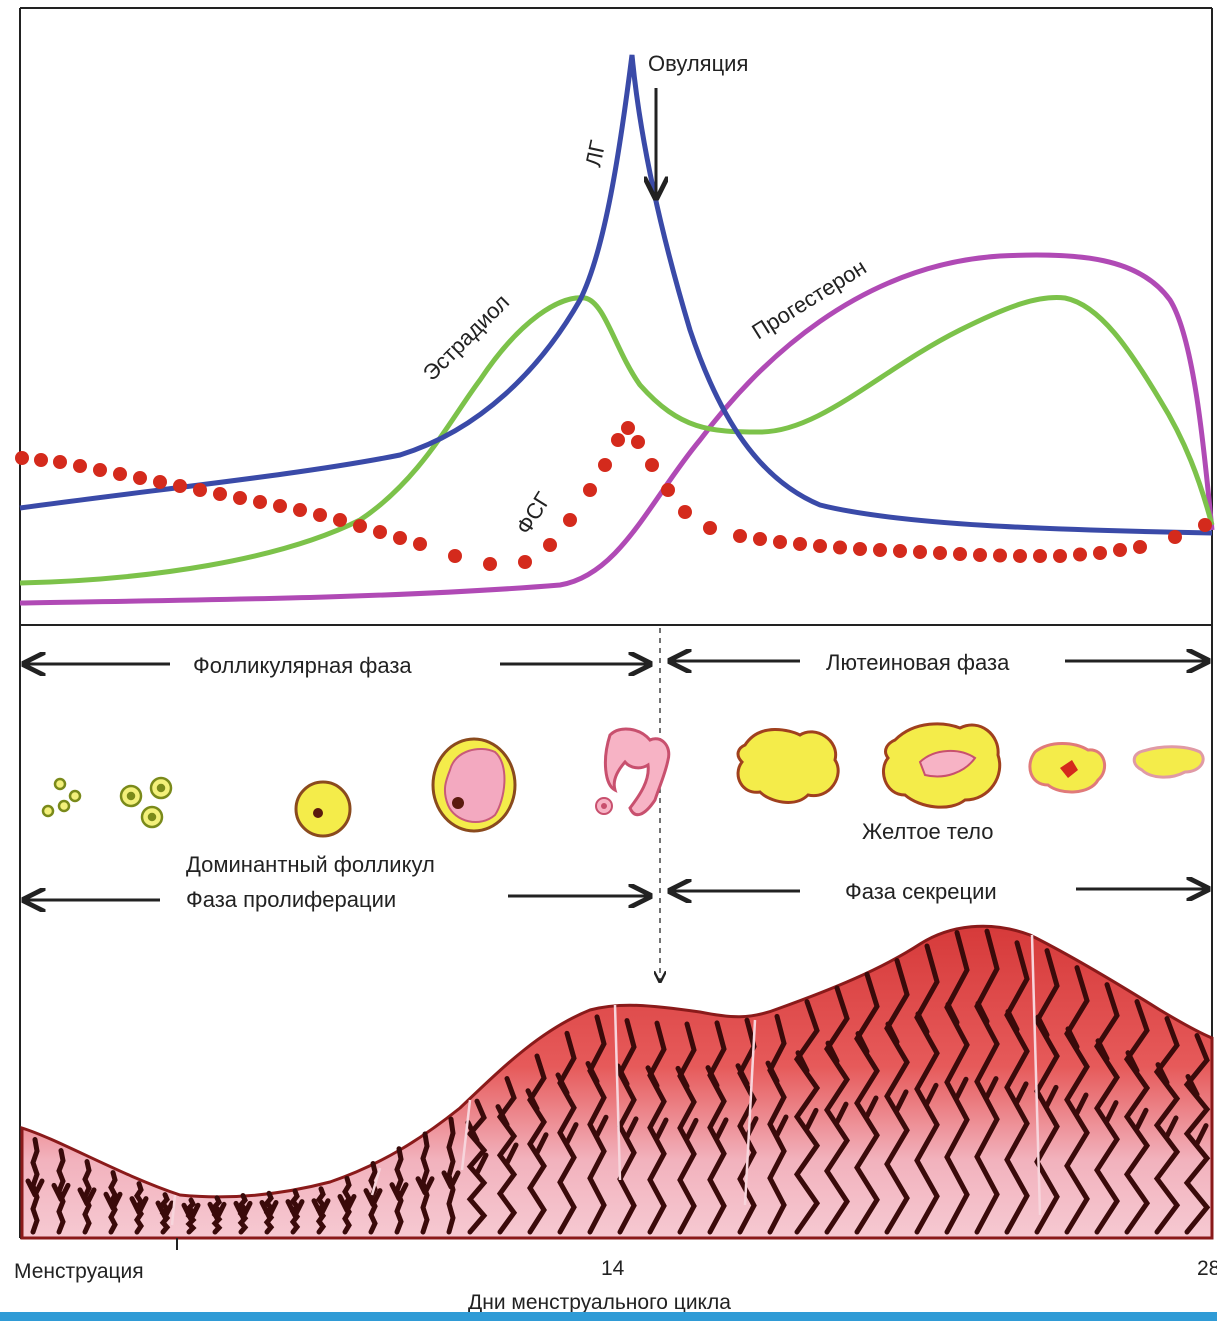 This screenshot has width=1217, height=1326. Describe the element at coordinates (595, 153) in the screenshot. I see `lh-label: ЛГ` at that location.